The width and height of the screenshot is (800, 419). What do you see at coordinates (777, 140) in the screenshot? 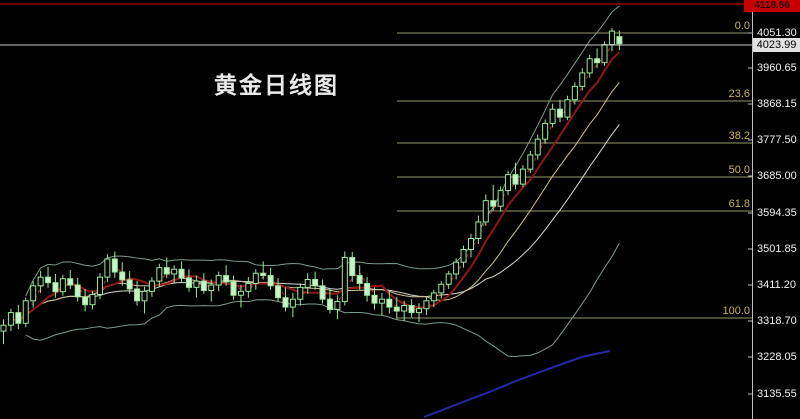
I see `price-axis-label: 3777.50` at bounding box center [777, 140].